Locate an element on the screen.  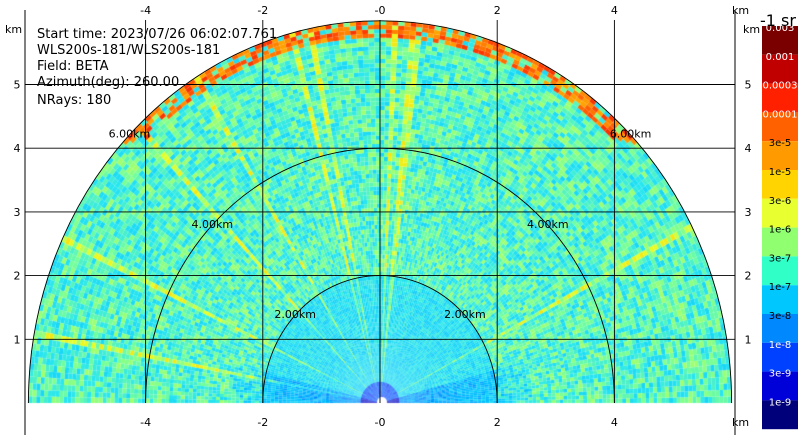
colorbar-label: 1e-7 is located at coordinates (780, 287).